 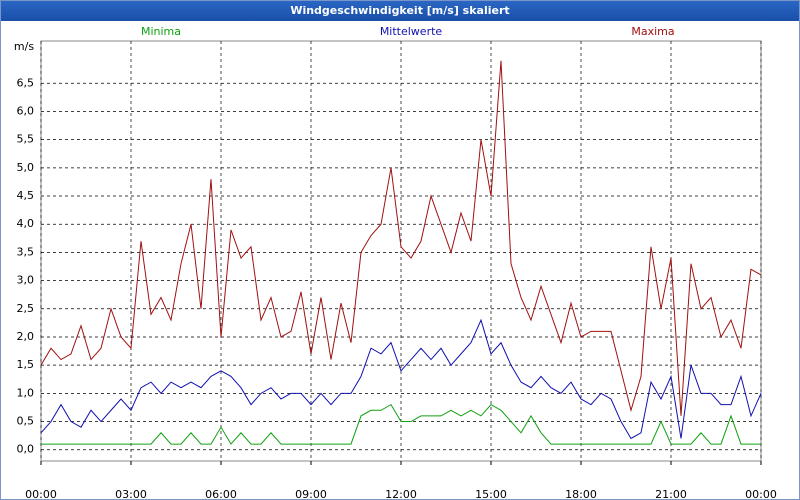 What do you see at coordinates (491, 494) in the screenshot?
I see `x-tick-label: 15:00 06.02.16` at bounding box center [491, 494].